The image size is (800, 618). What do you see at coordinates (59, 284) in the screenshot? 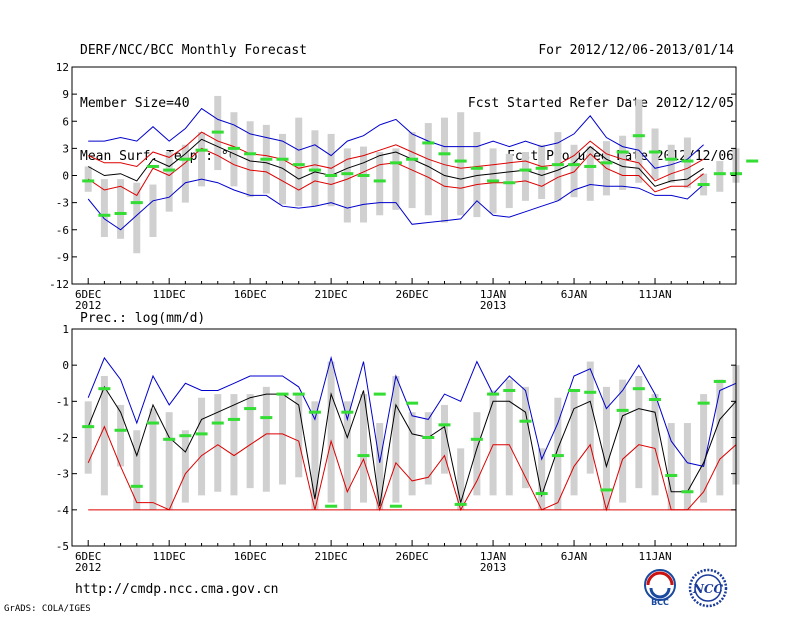
I see `y-tick-label: -12` at bounding box center [59, 284].